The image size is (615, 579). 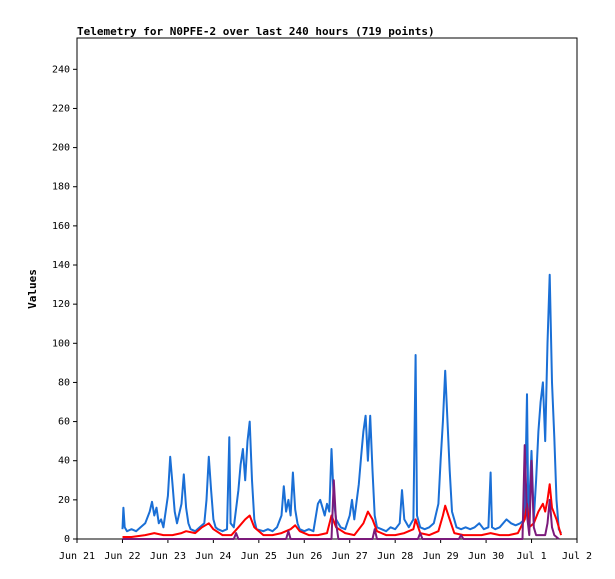 What do you see at coordinates (77, 556) in the screenshot?
I see `x-tick-label: Jun 21` at bounding box center [77, 556].